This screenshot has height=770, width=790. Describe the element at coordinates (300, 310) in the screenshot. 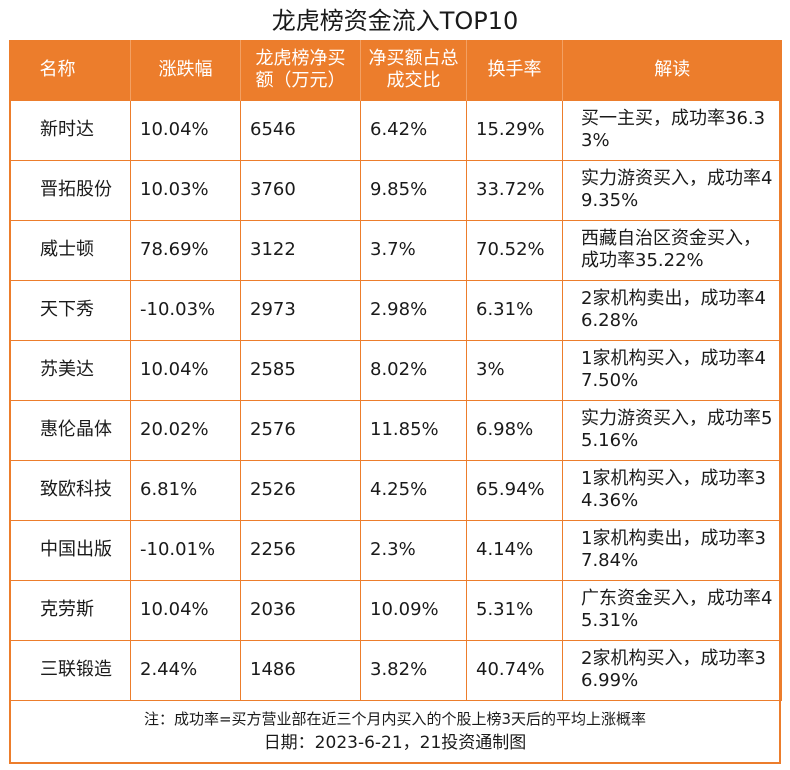

I see `cell-net-buy: 2973` at that location.